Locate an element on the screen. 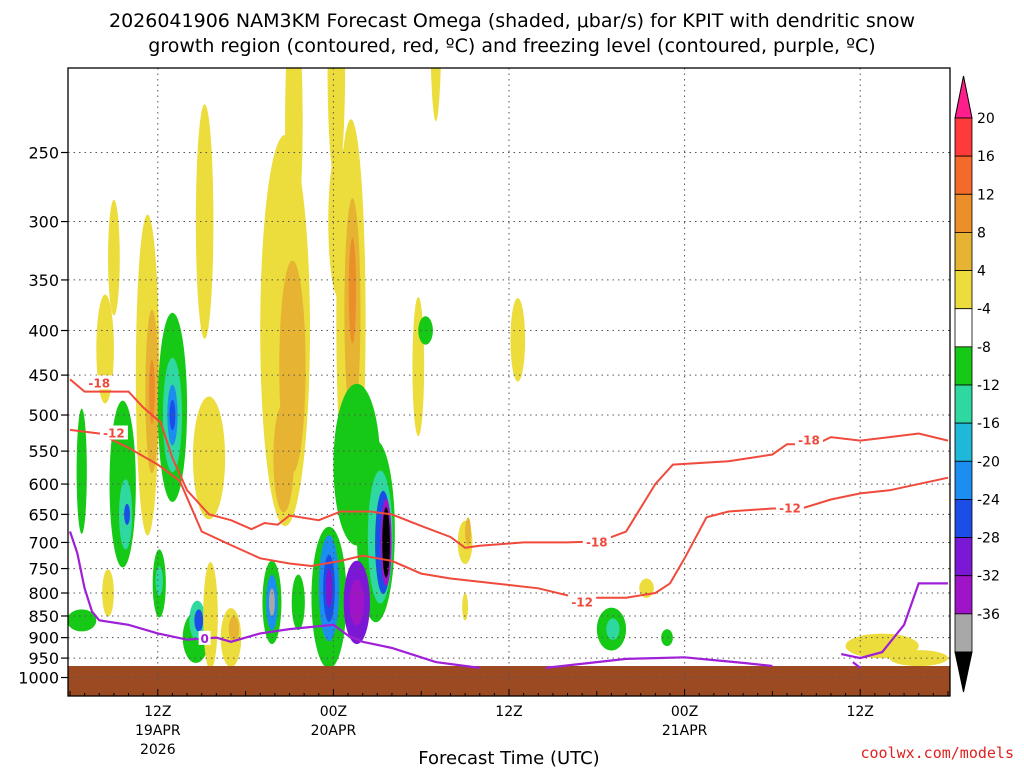  y-tick-label-550: 550 is located at coordinates (43, 451).